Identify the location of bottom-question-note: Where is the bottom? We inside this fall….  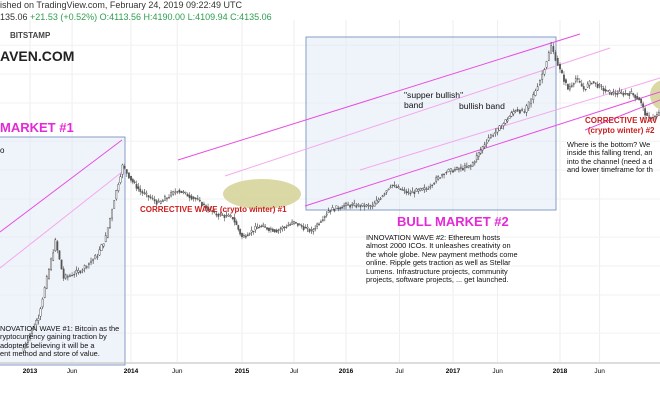
(610, 157).